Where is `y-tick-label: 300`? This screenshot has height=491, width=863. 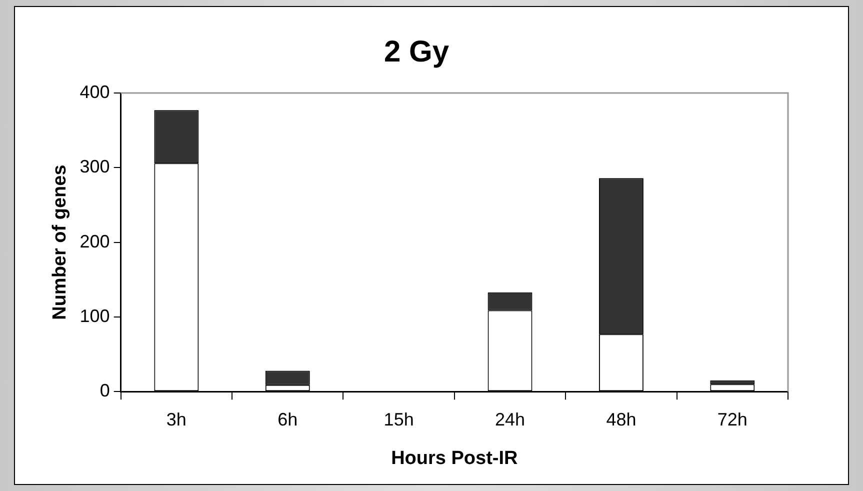
y-tick-label: 300 is located at coordinates (95, 166).